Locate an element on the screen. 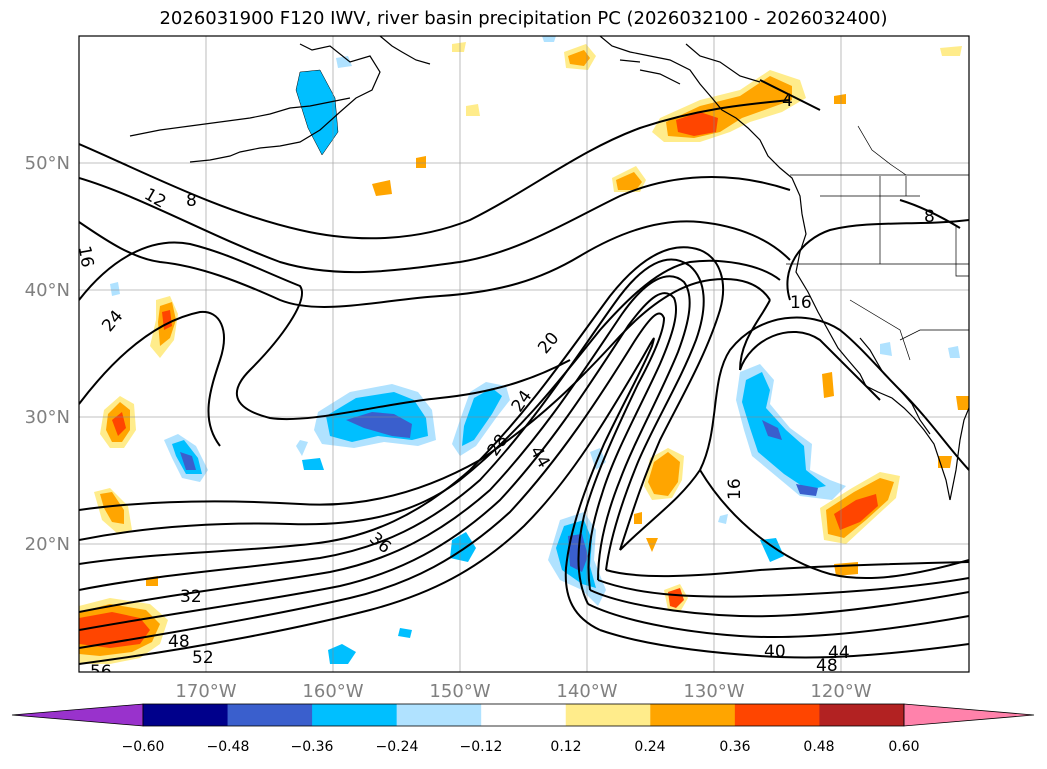 This screenshot has height=769, width=1047. longitude-labels: 170°W 160°W 150°W 140°W 130°W 120°W is located at coordinates (523, 691).